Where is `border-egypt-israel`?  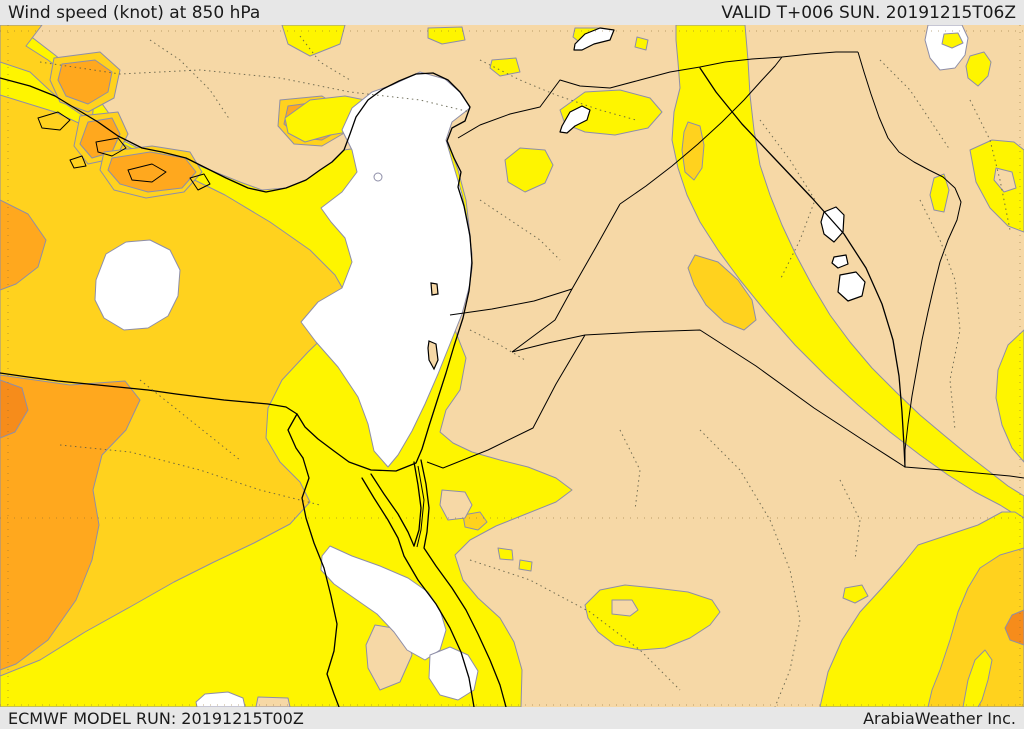 border-egypt-israel is located at coordinates (420, 506).